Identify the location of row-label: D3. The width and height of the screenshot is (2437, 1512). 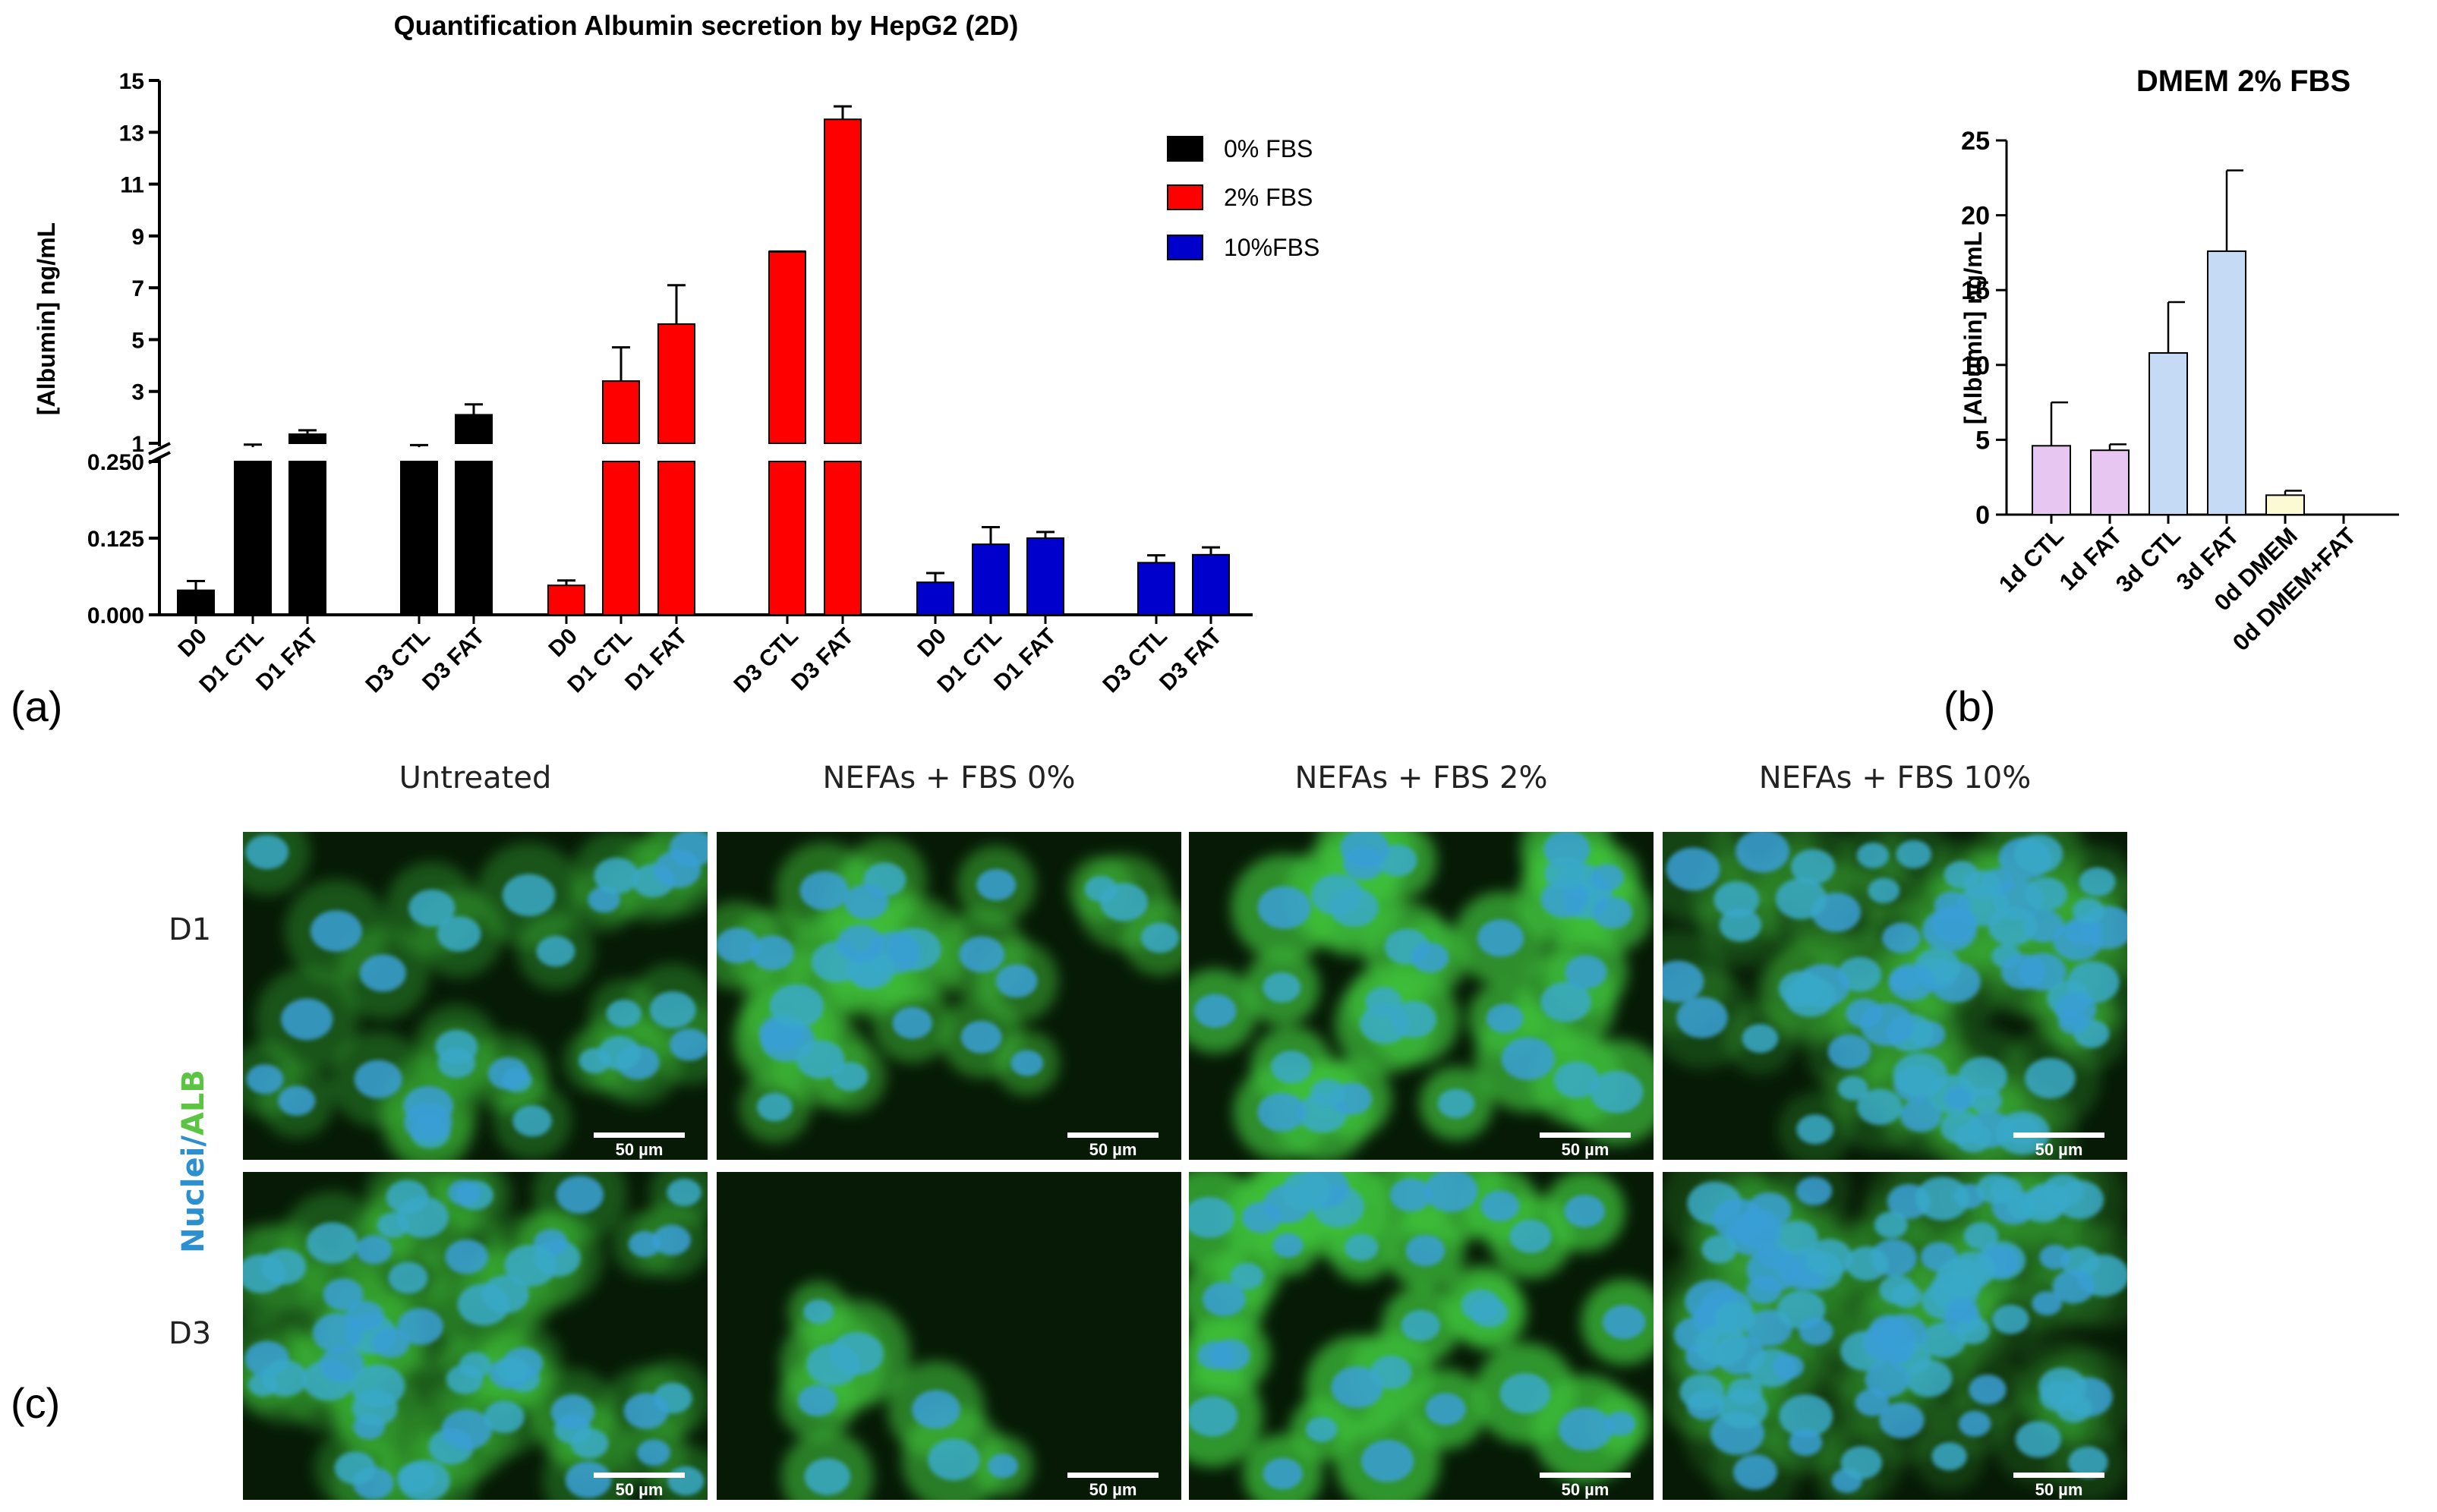
(190, 1333).